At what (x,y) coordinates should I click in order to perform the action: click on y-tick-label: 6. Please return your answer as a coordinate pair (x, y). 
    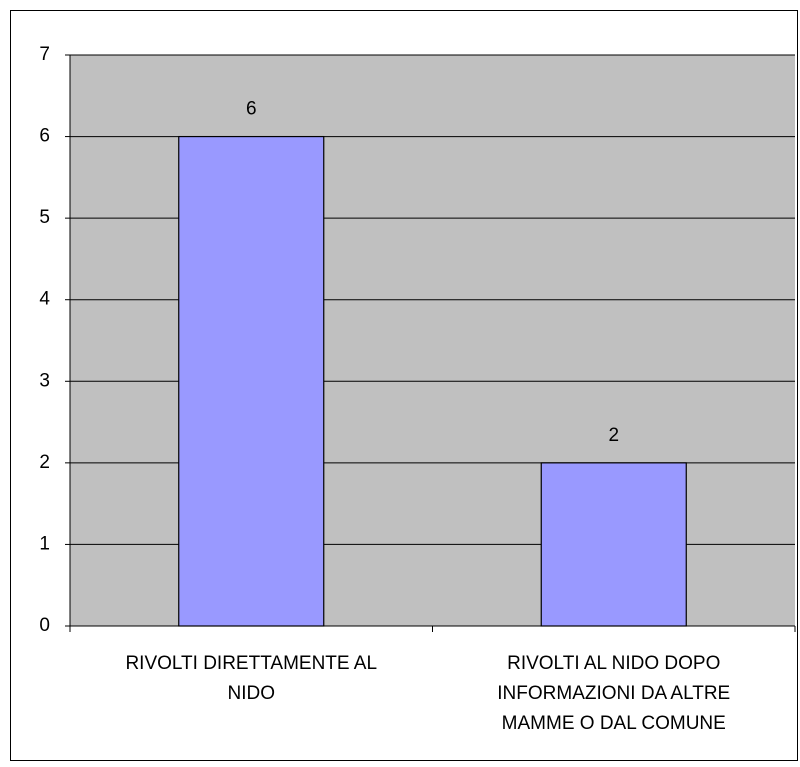
    Looking at the image, I should click on (44, 136).